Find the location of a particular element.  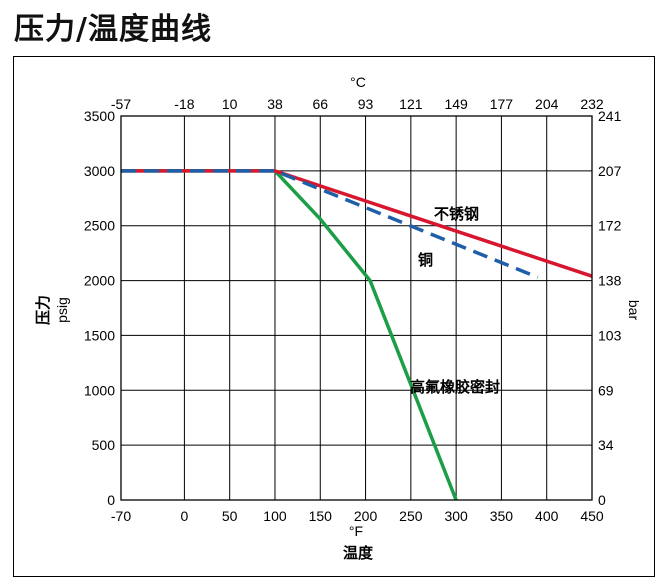

y-tick-label-2500: 2500 is located at coordinates (99, 226).